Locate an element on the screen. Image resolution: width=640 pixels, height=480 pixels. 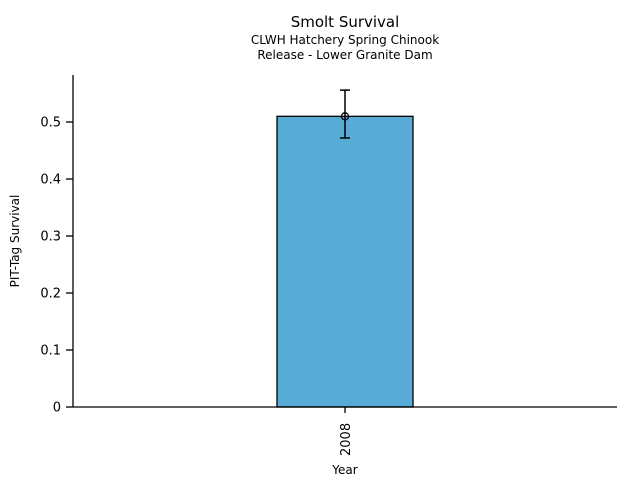
x-tick-label-2008: 2008 is located at coordinates (346, 439).